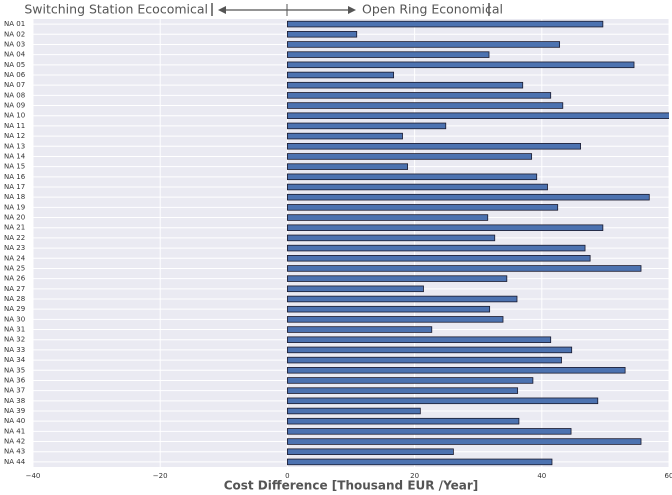 This screenshot has height=495, width=672. Describe the element at coordinates (15, 462) in the screenshot. I see `y-tick-label: NA 44` at that location.